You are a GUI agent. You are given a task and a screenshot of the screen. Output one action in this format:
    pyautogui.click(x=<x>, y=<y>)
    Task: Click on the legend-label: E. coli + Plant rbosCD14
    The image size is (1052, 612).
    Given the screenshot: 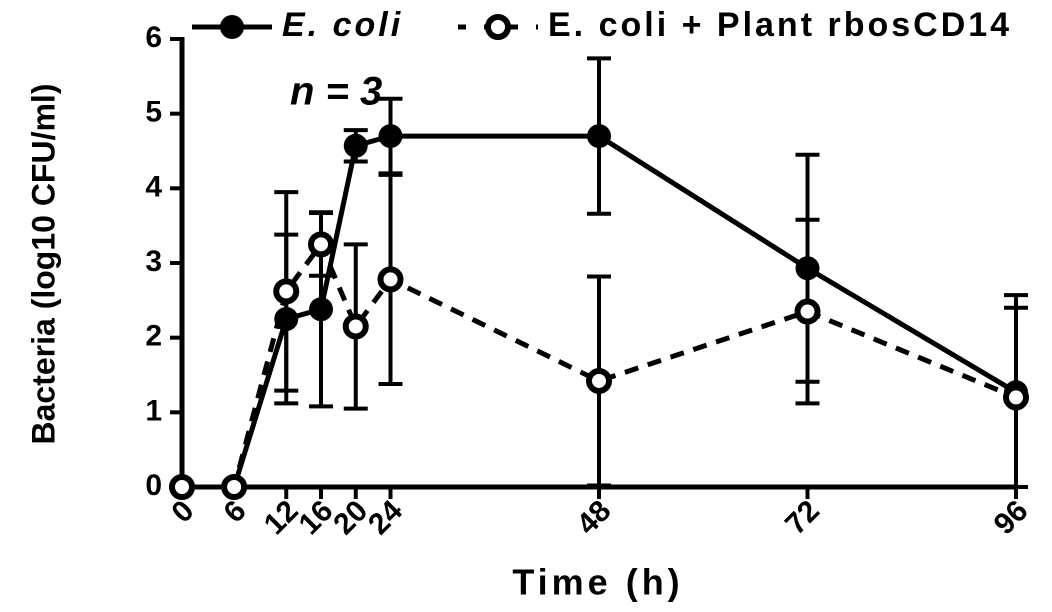 What is the action you would take?
    pyautogui.click(x=780, y=25)
    